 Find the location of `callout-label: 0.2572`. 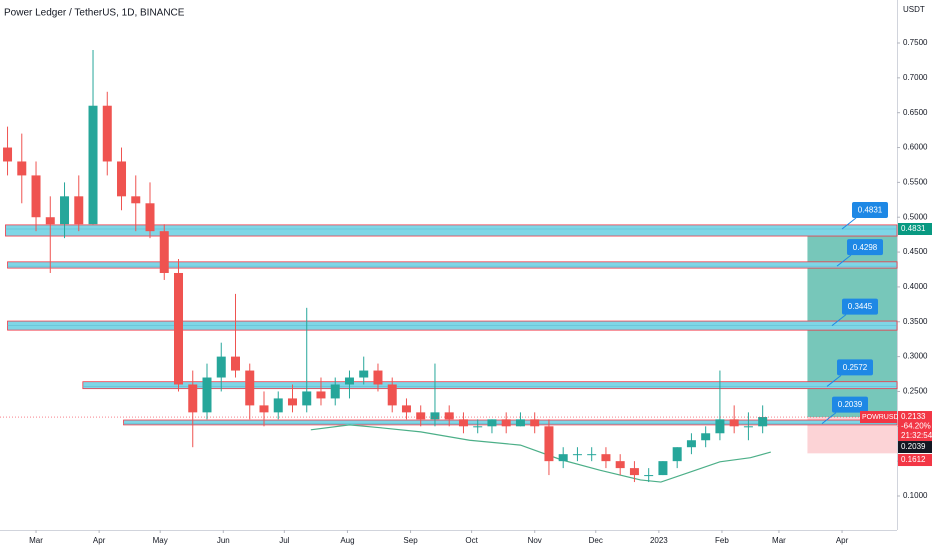

callout-label: 0.2572 is located at coordinates (855, 367).